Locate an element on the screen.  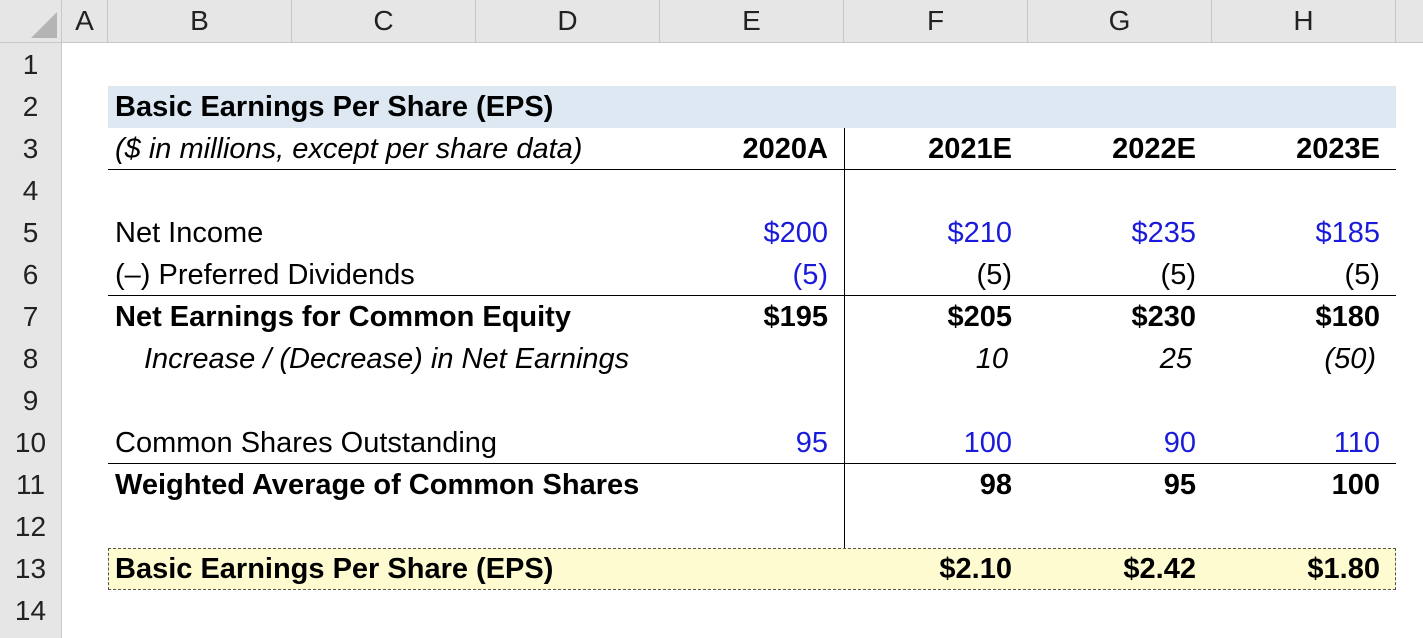
label-shares-outstanding: Common Shares Outstanding is located at coordinates (306, 443).